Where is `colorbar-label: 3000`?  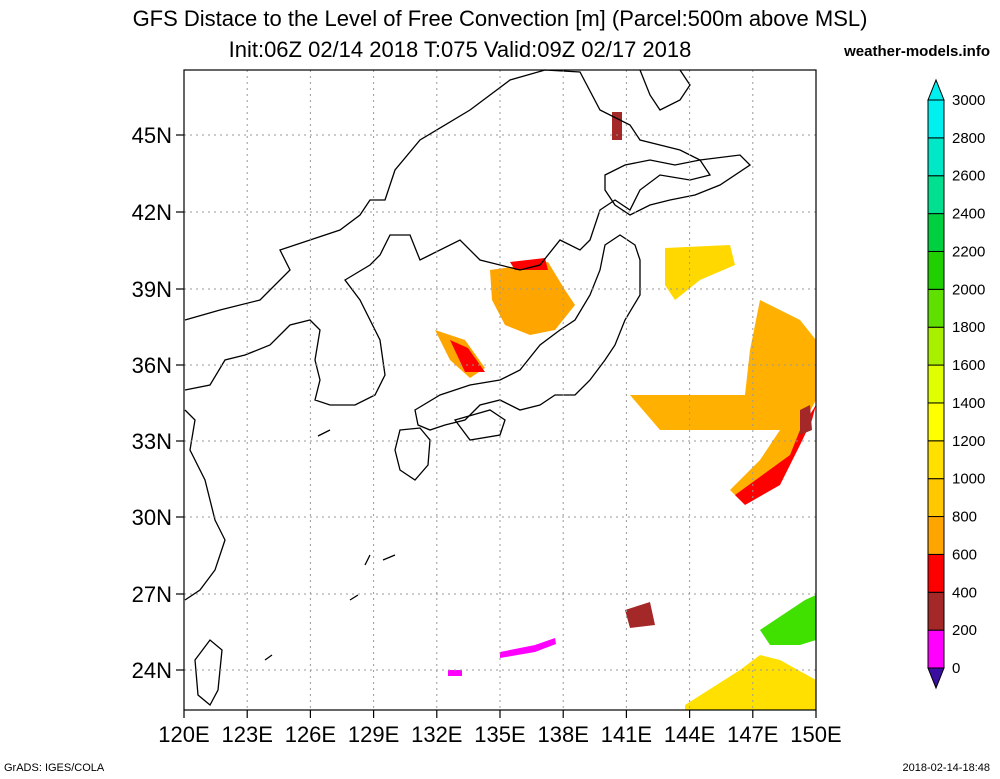 colorbar-label: 3000 is located at coordinates (968, 100).